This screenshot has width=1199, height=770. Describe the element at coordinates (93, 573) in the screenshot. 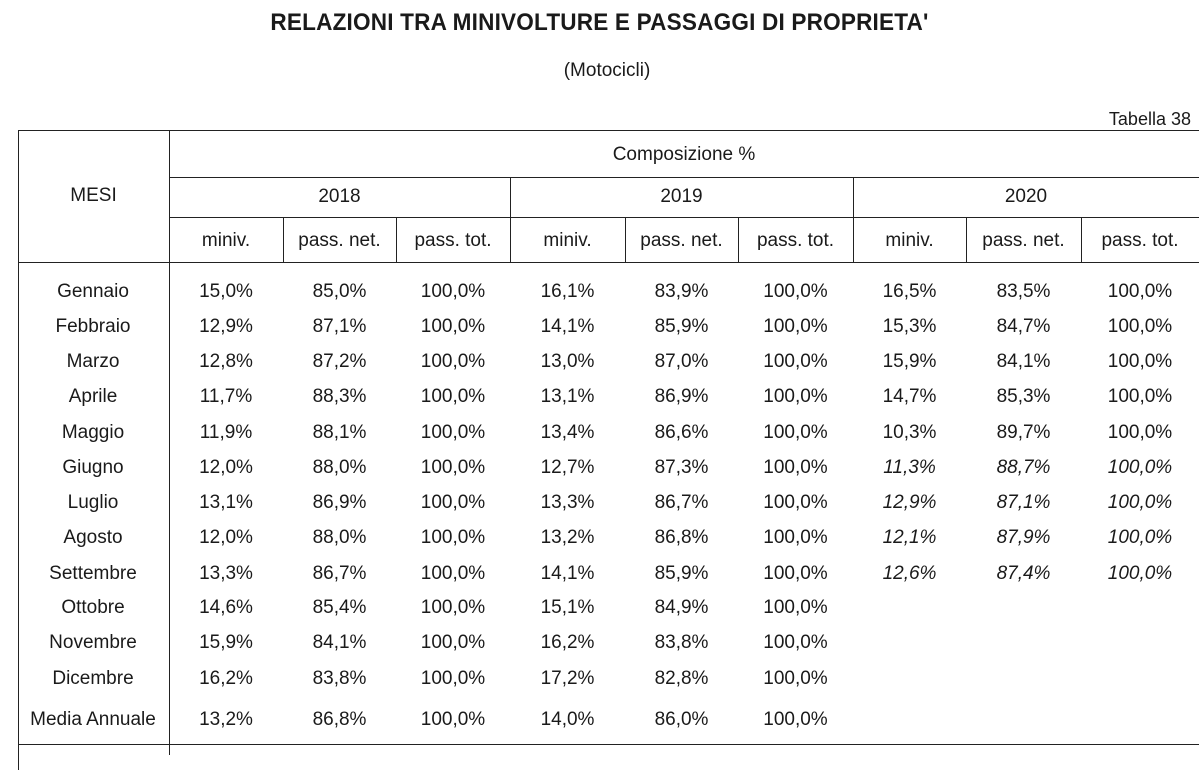

I see `row-month-label: Settembre` at that location.